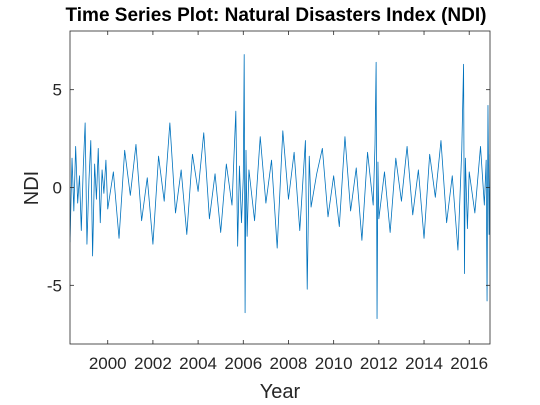  Describe the element at coordinates (57, 188) in the screenshot. I see `y-tick-label: 0` at that location.